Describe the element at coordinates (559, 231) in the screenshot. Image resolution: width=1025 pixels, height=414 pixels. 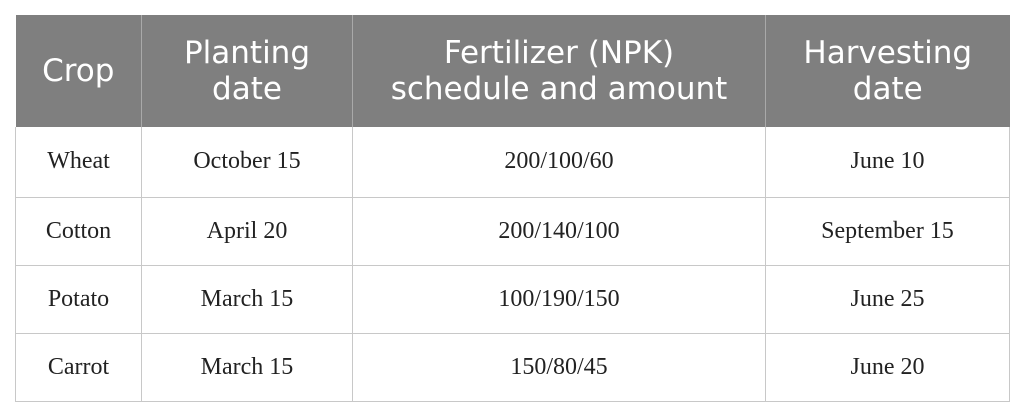
I see `cell-fertilizer: 200/140/100` at that location.